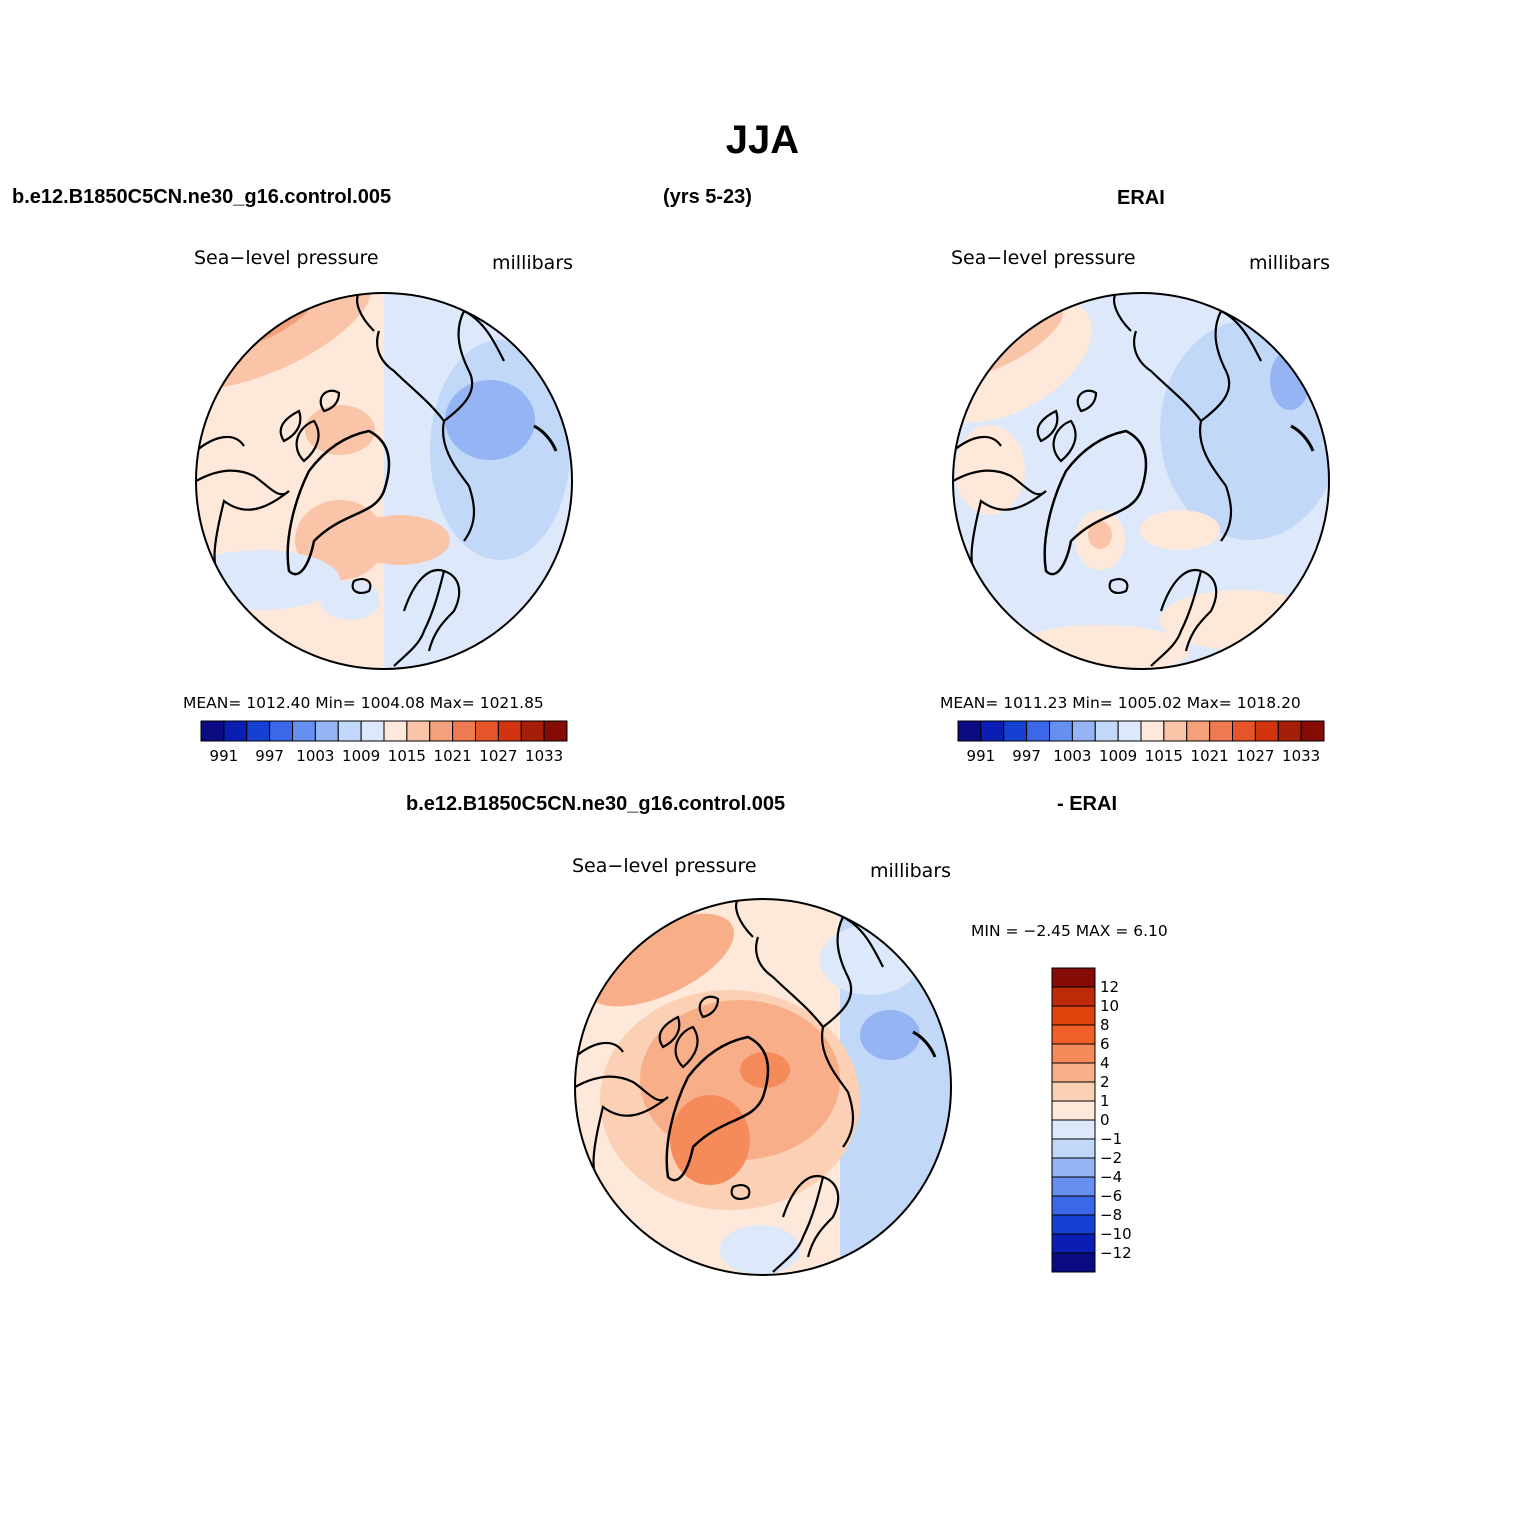  Describe the element at coordinates (1105, 1082) in the screenshot. I see `diff-colorbar-tick-label: 2` at that location.